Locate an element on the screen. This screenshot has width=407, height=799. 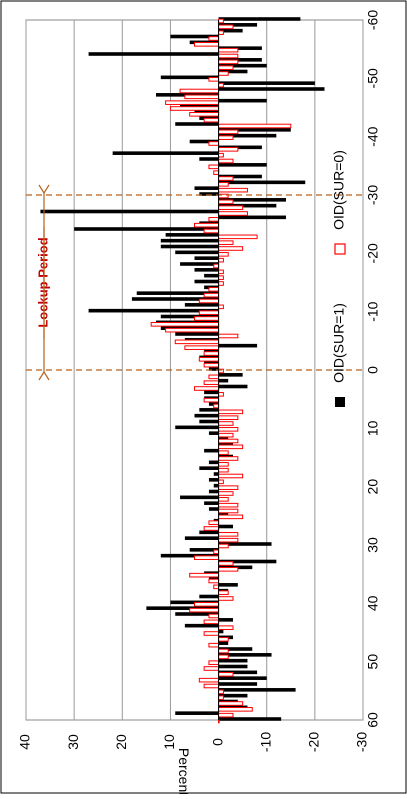
y-tick-label: 30 is located at coordinates (73, 742).